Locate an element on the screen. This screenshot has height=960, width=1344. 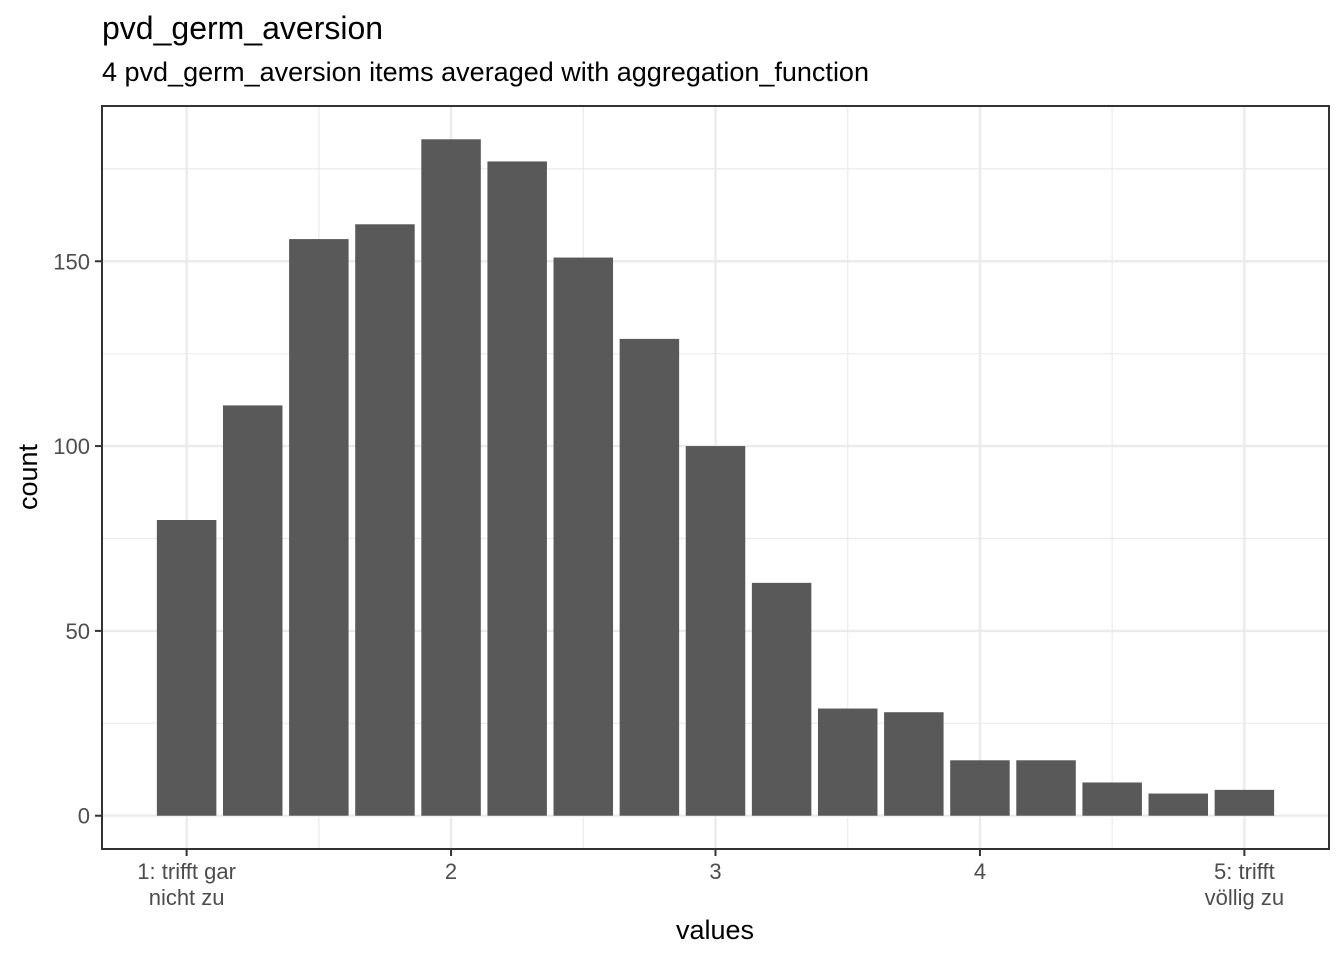
x-tick-label: 4 is located at coordinates (980, 871).